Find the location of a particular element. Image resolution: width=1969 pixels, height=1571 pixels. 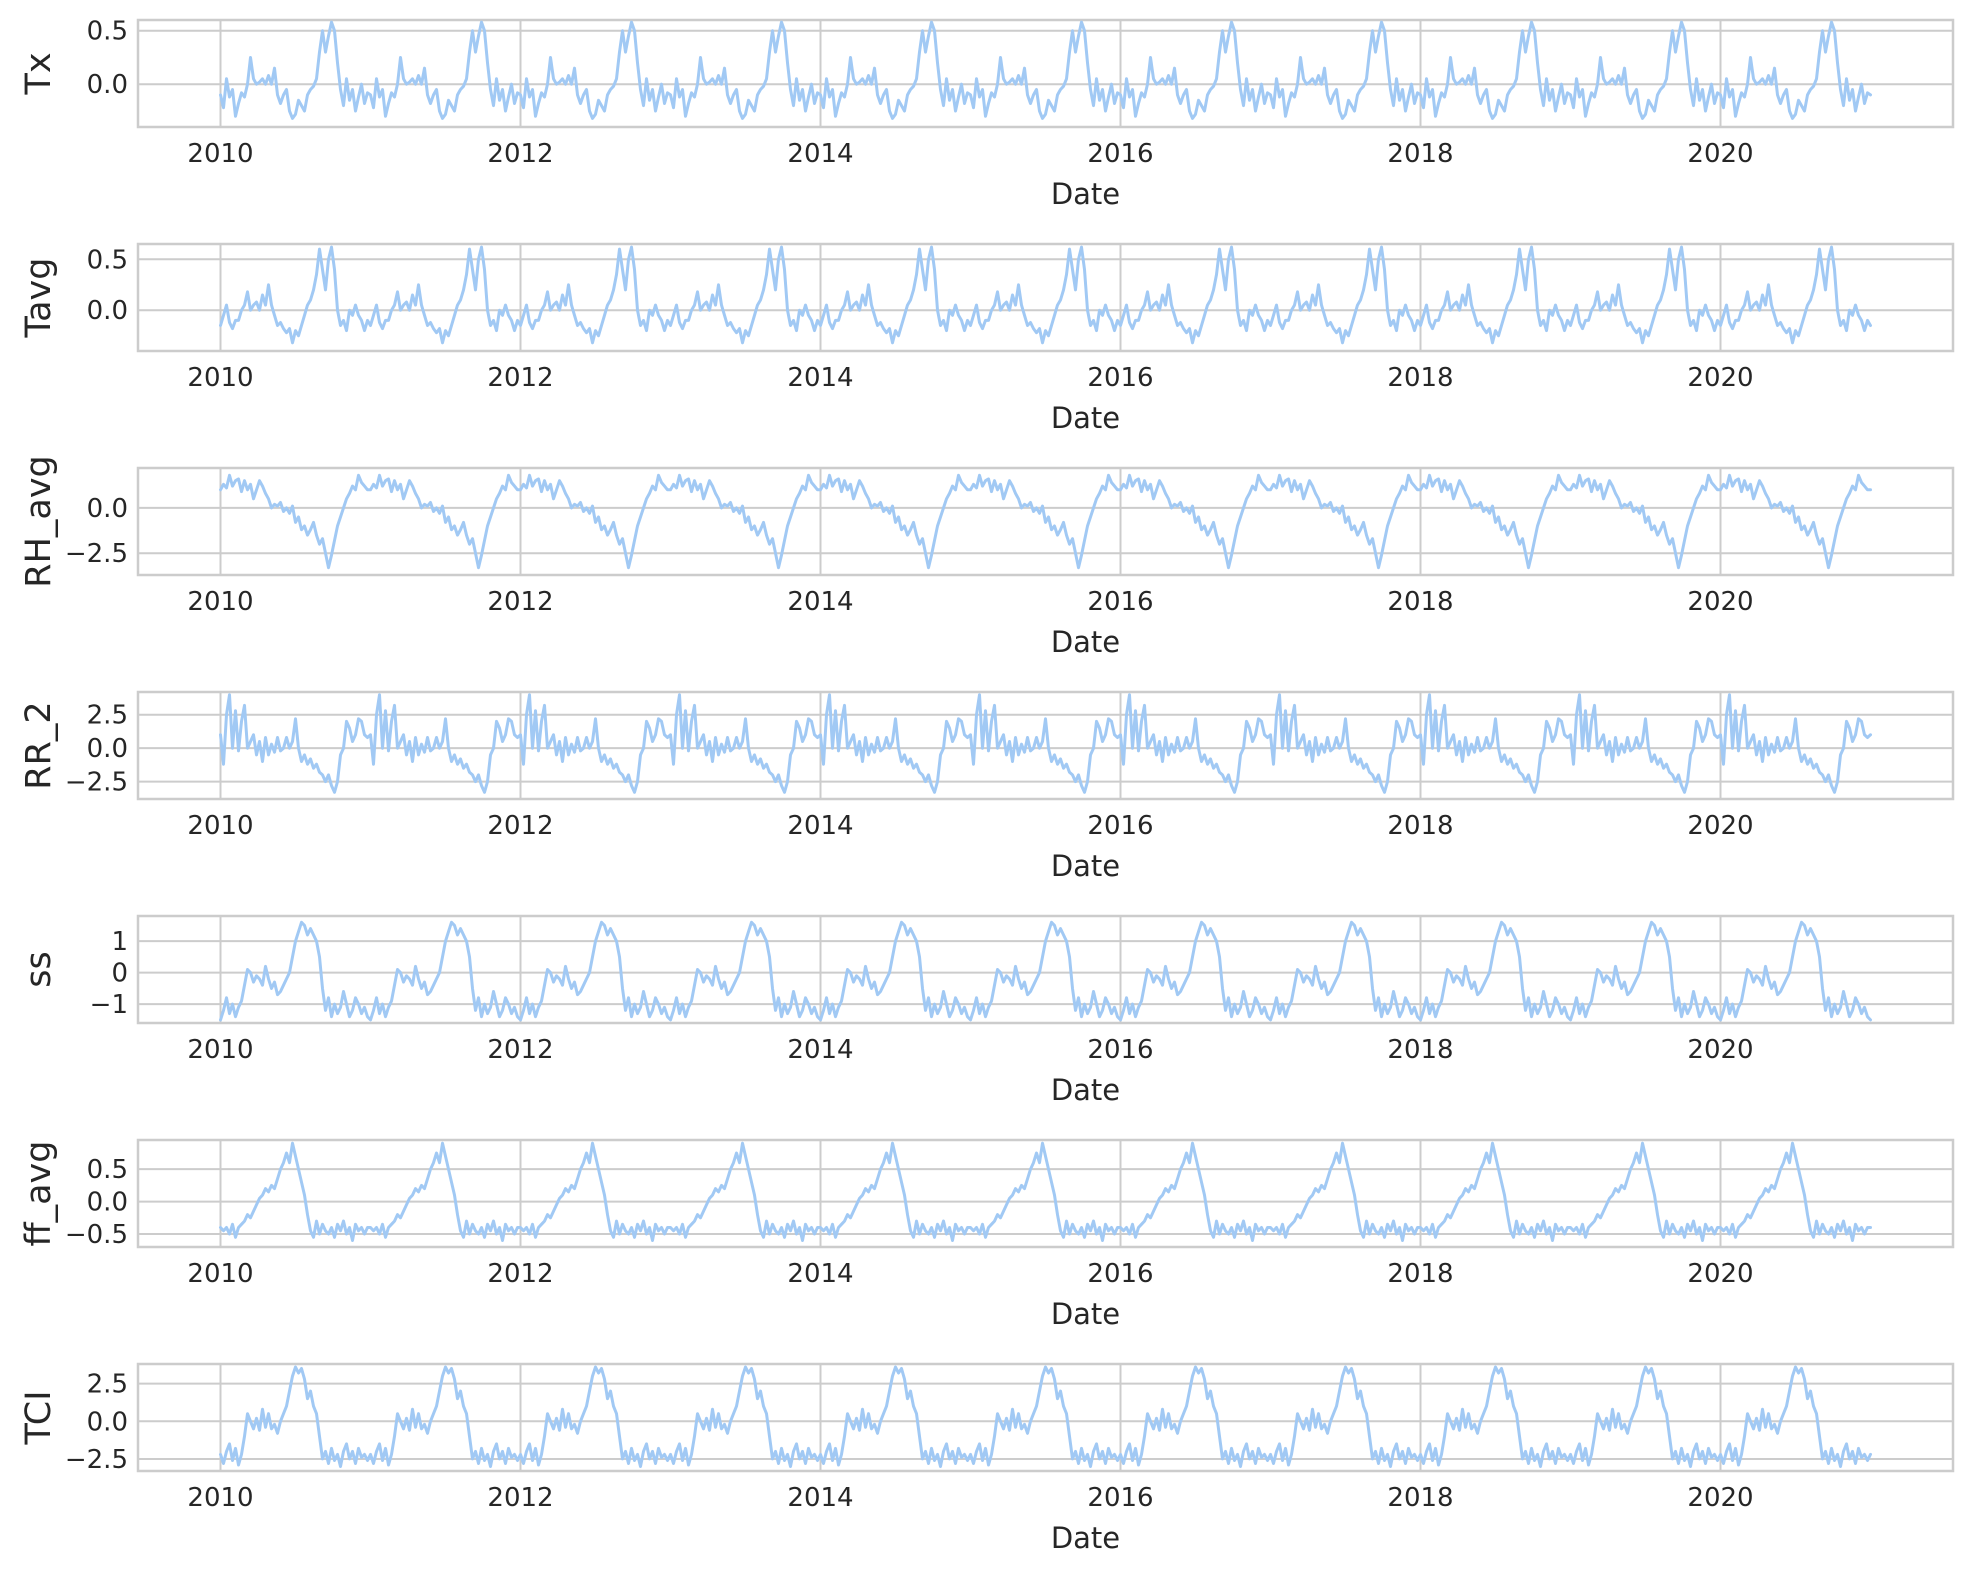

y-axis-label: Tavg is located at coordinates (39, 298).